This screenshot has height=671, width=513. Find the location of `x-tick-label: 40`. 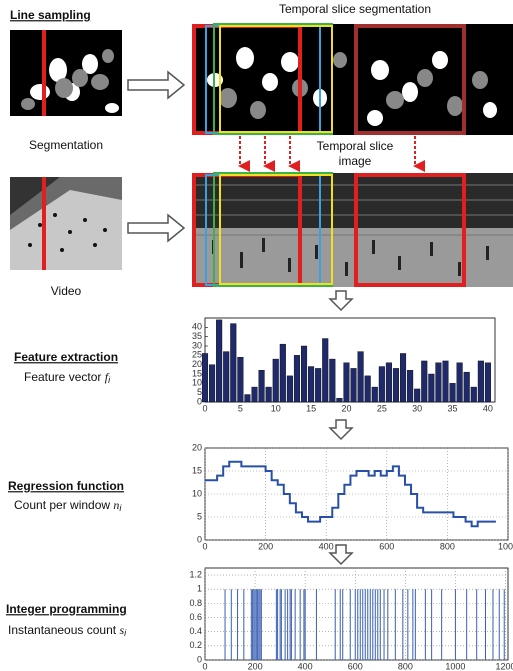

x-tick-label: 40 is located at coordinates (488, 408).